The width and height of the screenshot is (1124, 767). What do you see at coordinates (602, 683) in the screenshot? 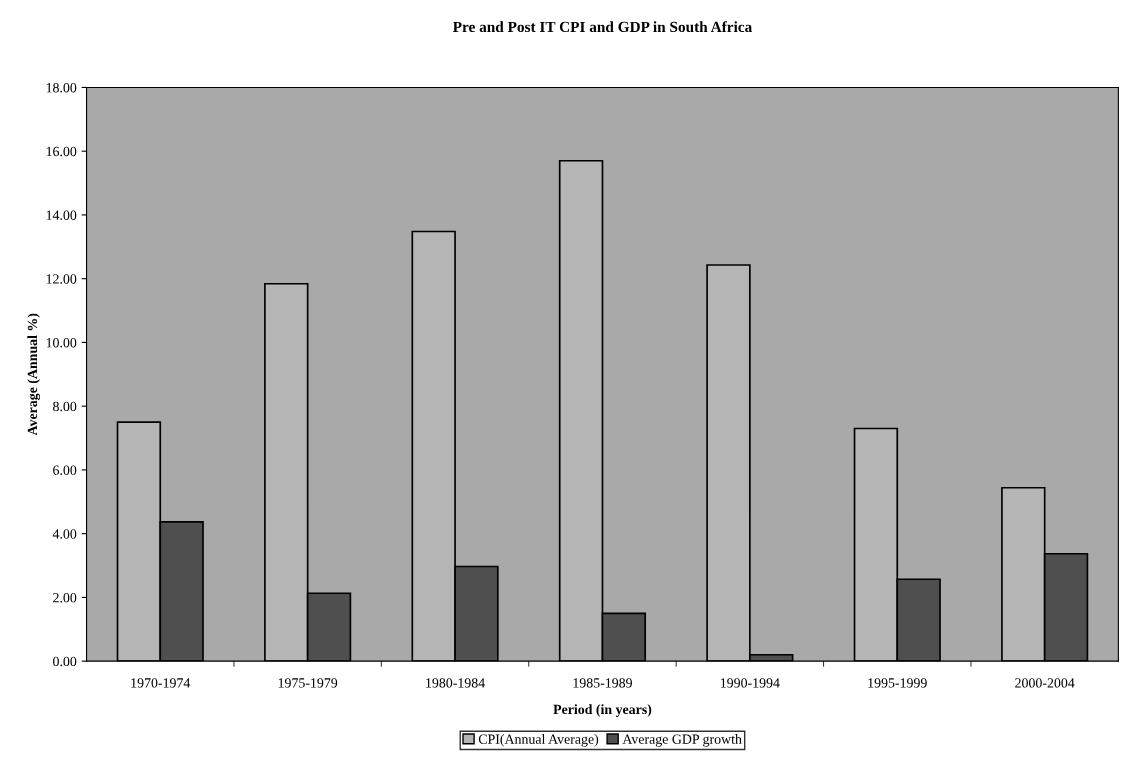
I see `x-tick-label: 1985-1989` at bounding box center [602, 683].